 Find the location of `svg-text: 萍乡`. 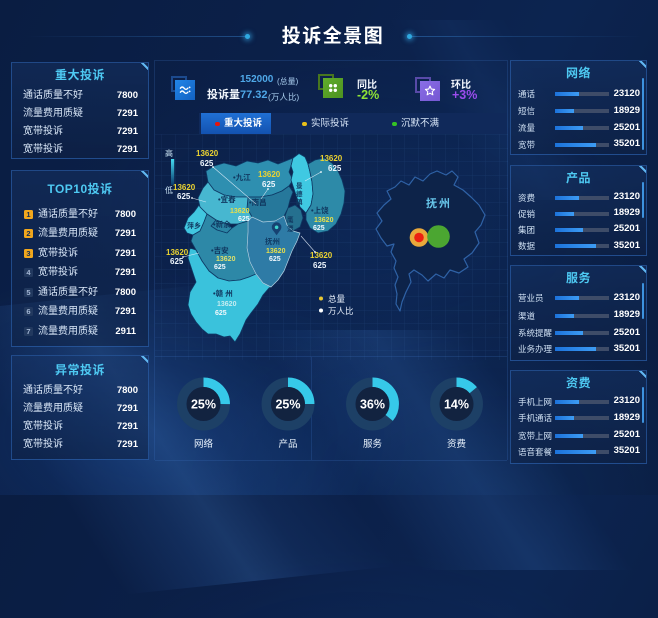

svg-text: 萍乡 is located at coordinates (194, 225).